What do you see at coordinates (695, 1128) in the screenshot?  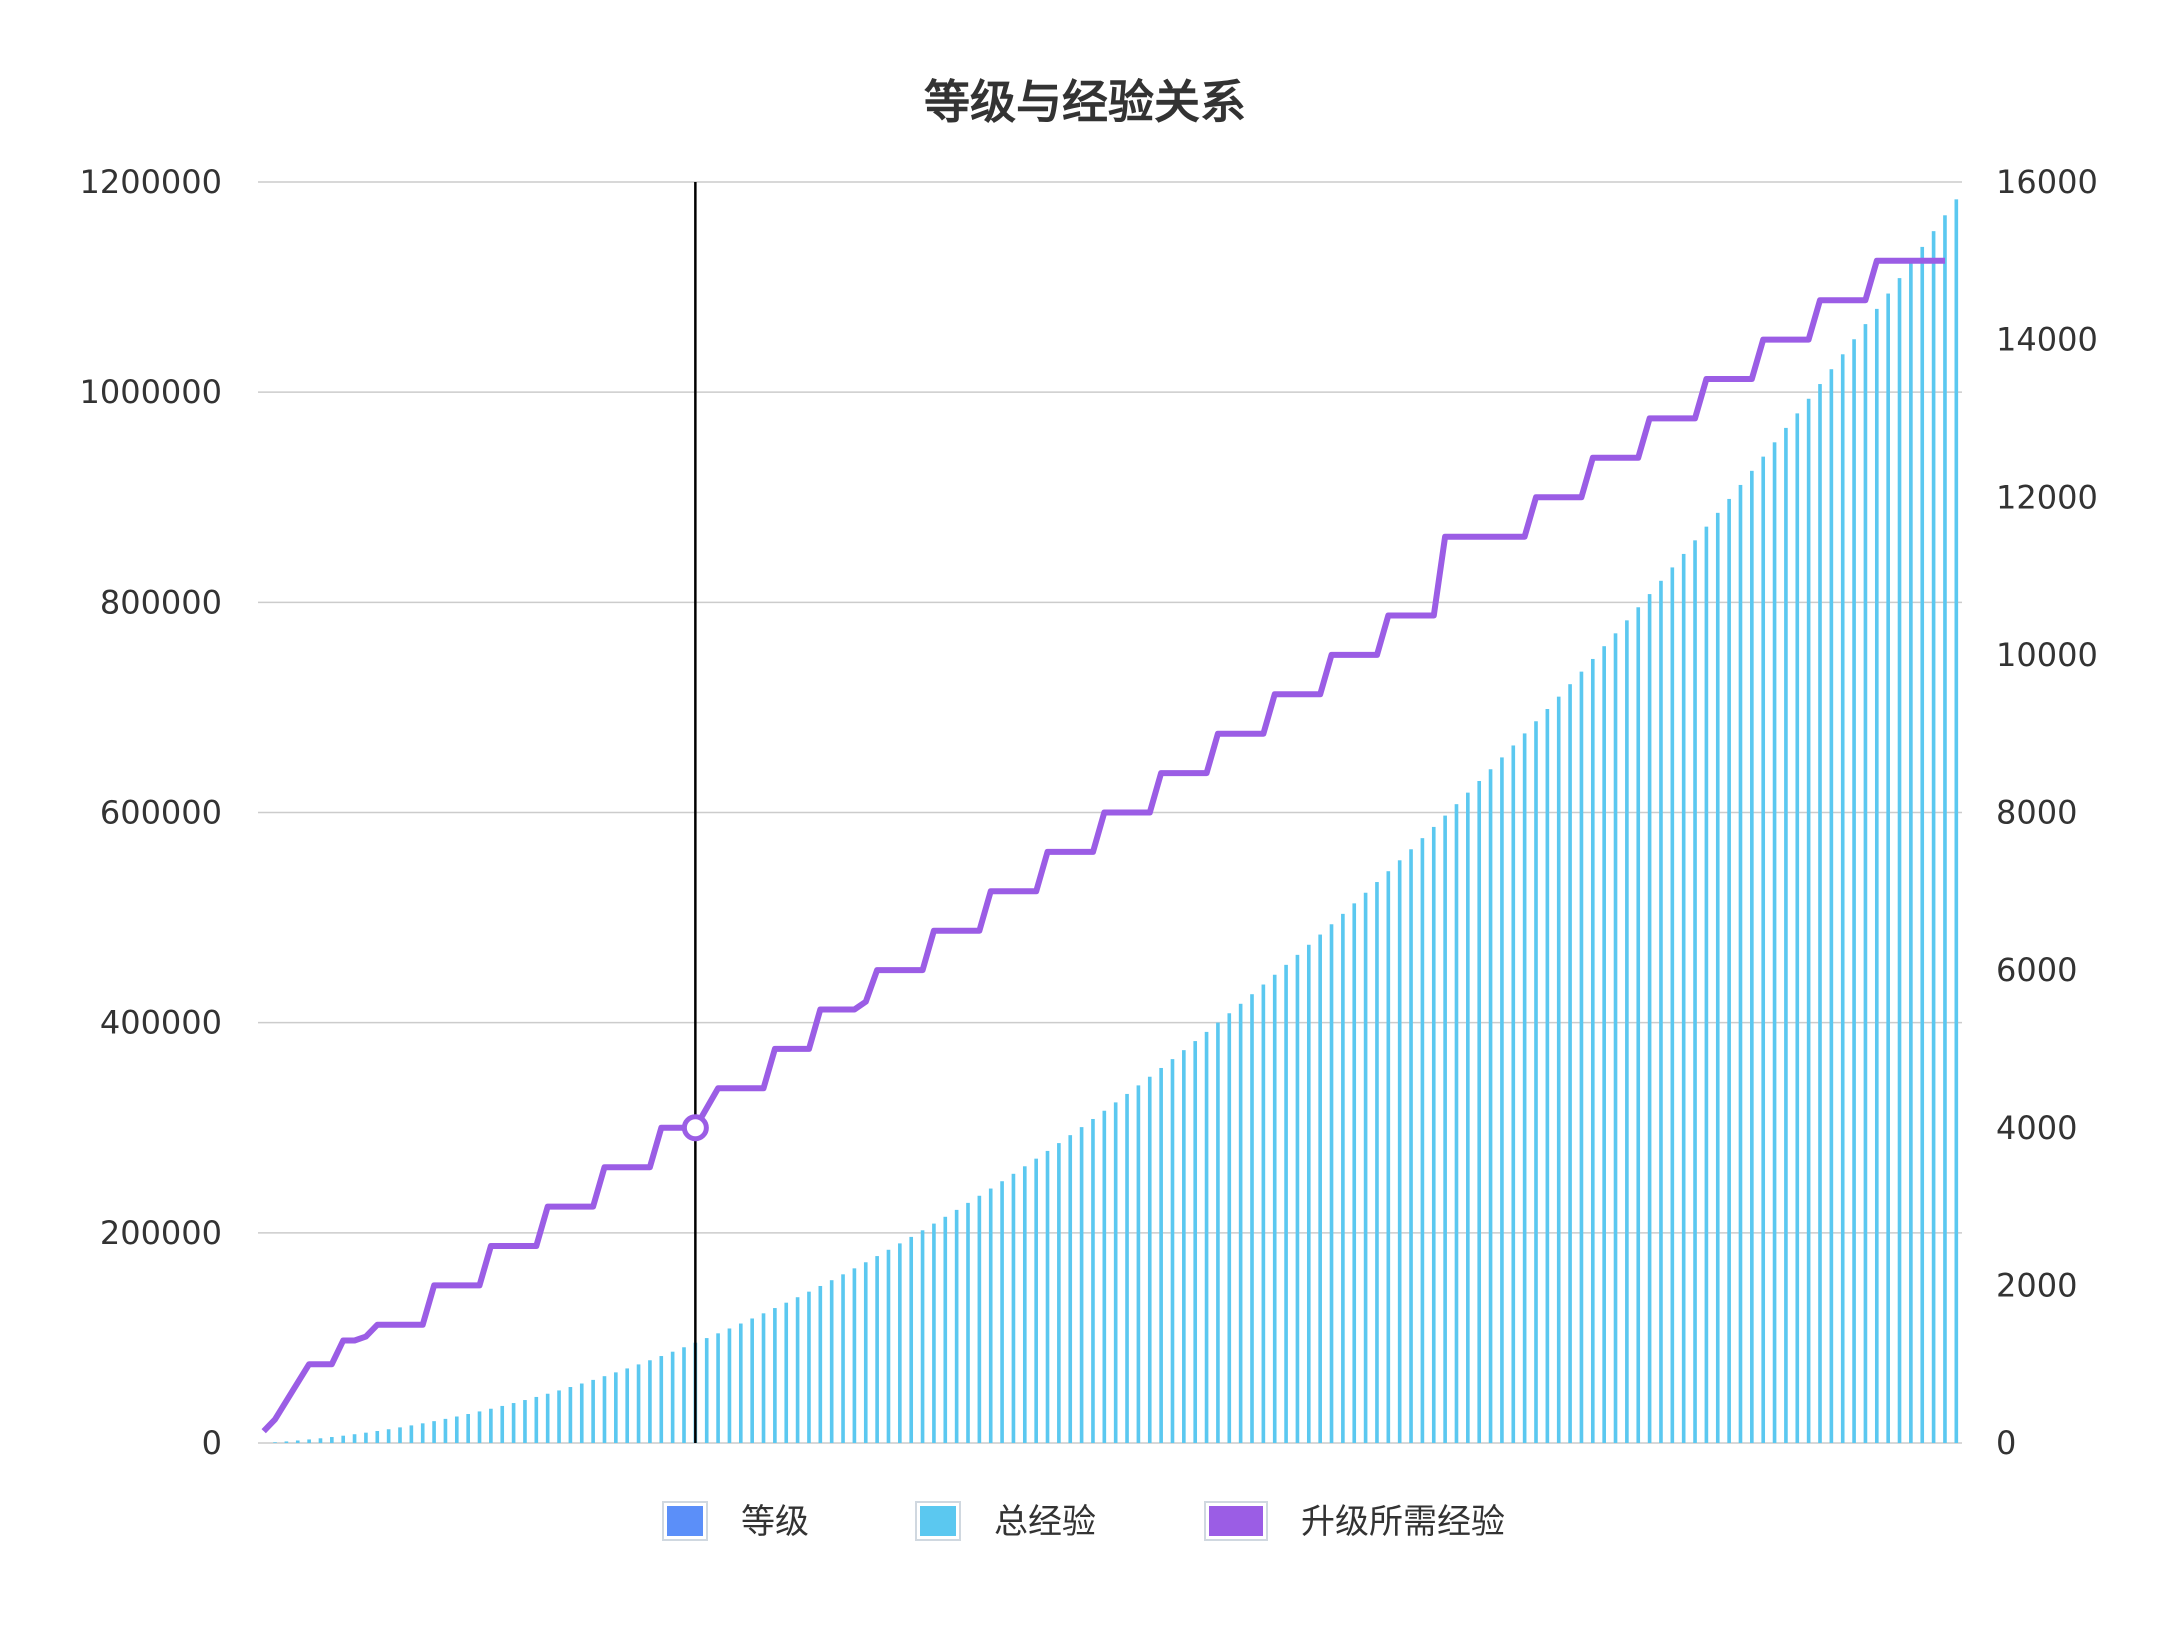 I see `hover-point` at bounding box center [695, 1128].